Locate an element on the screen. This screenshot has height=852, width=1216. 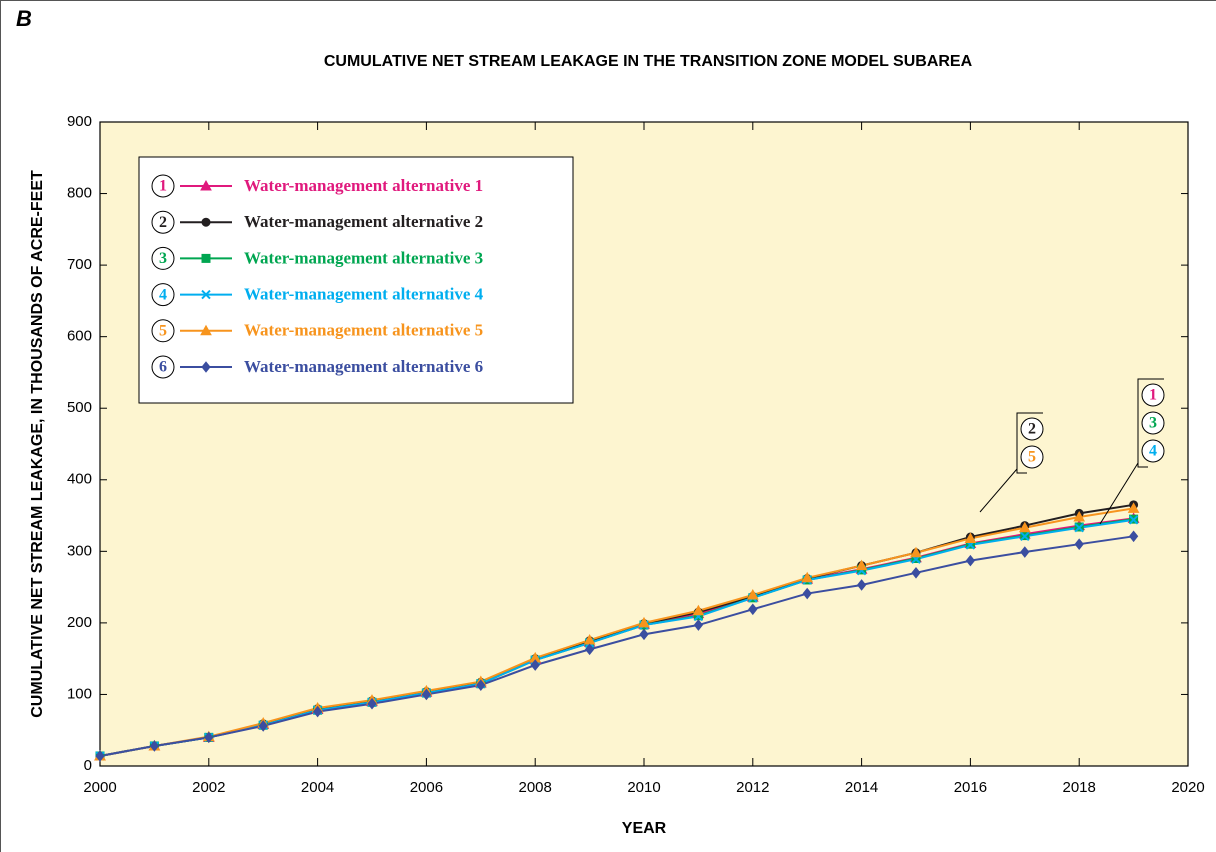
legend-badge-label: 2 is located at coordinates (163, 222).